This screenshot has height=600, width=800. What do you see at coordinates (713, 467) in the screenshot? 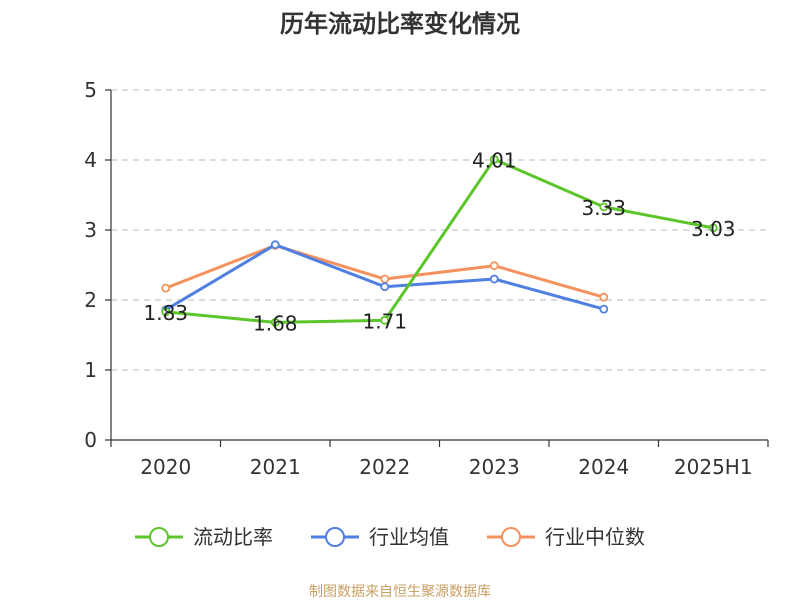
I see `x-tick-label: 2025H1` at bounding box center [713, 467].